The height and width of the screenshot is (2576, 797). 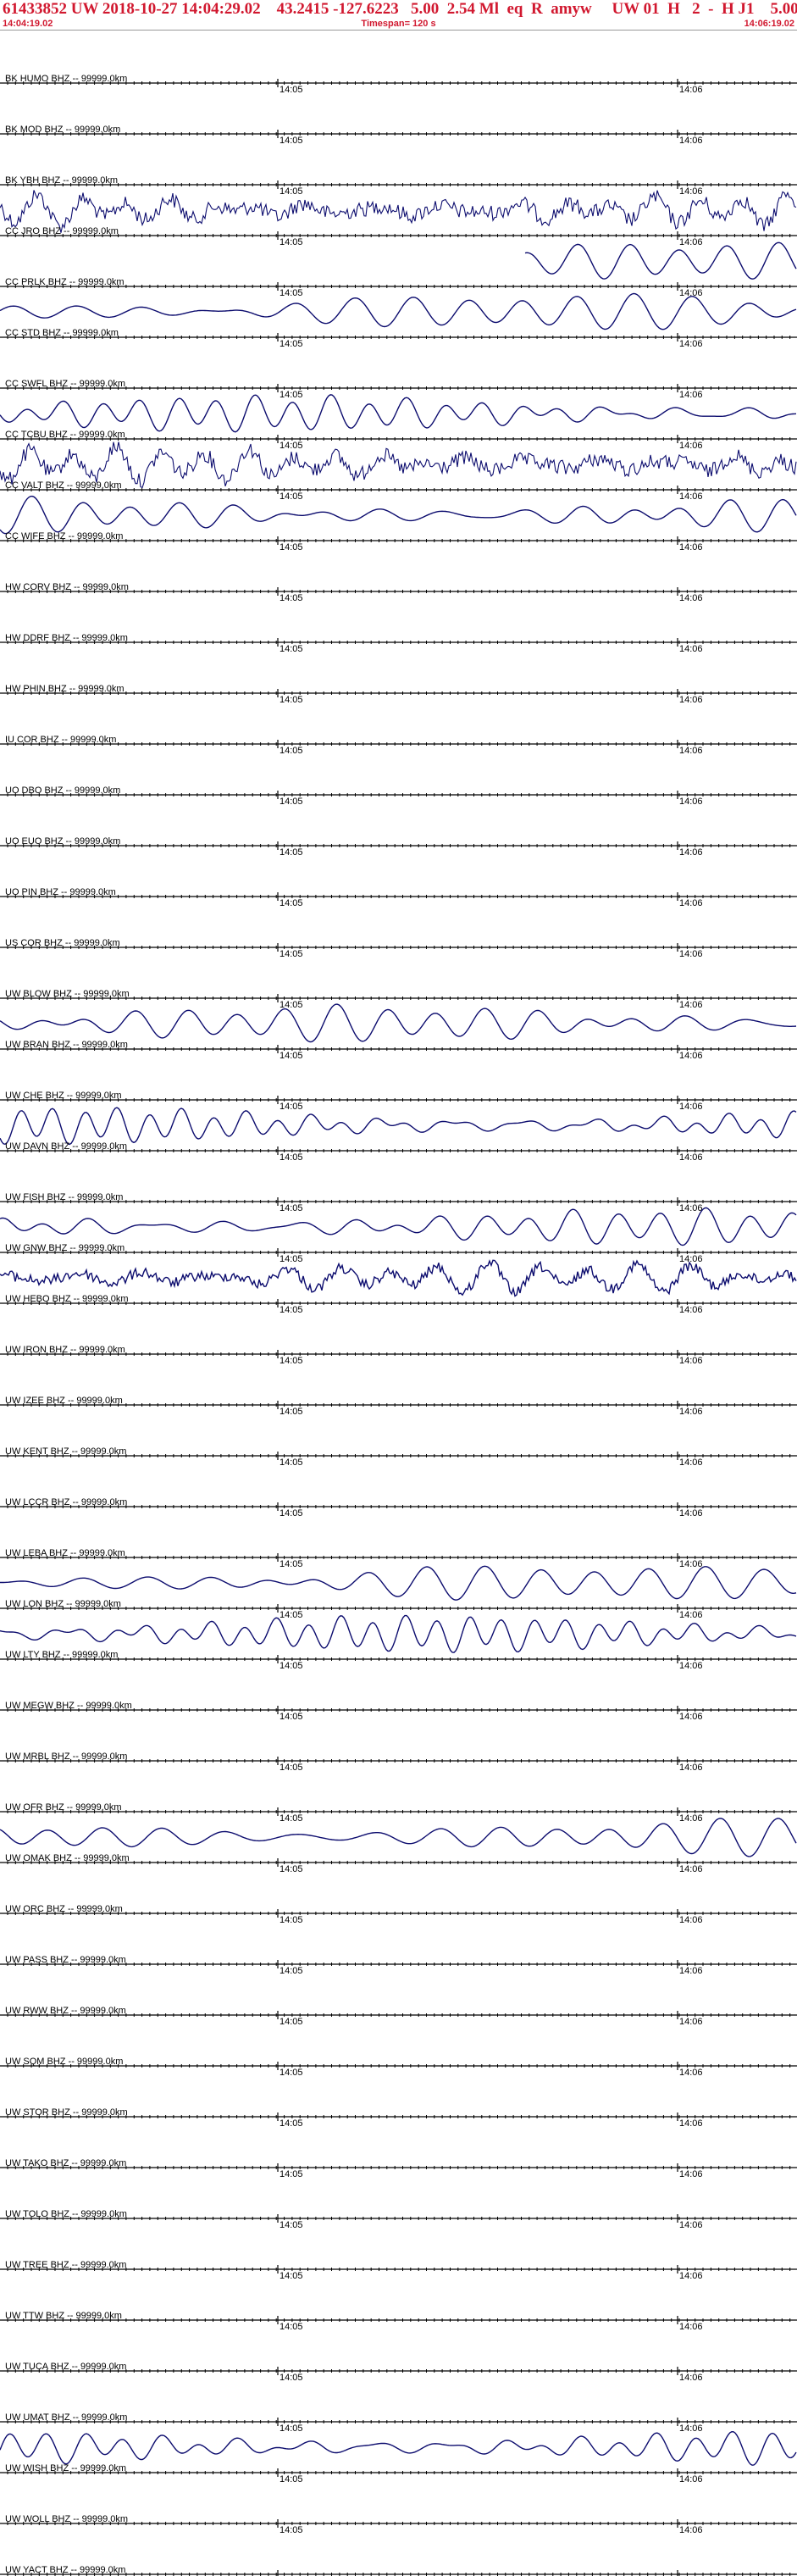 What do you see at coordinates (63, 1096) in the screenshot?
I see `channel-label: UW CHE BHZ -- 99999.0km` at bounding box center [63, 1096].